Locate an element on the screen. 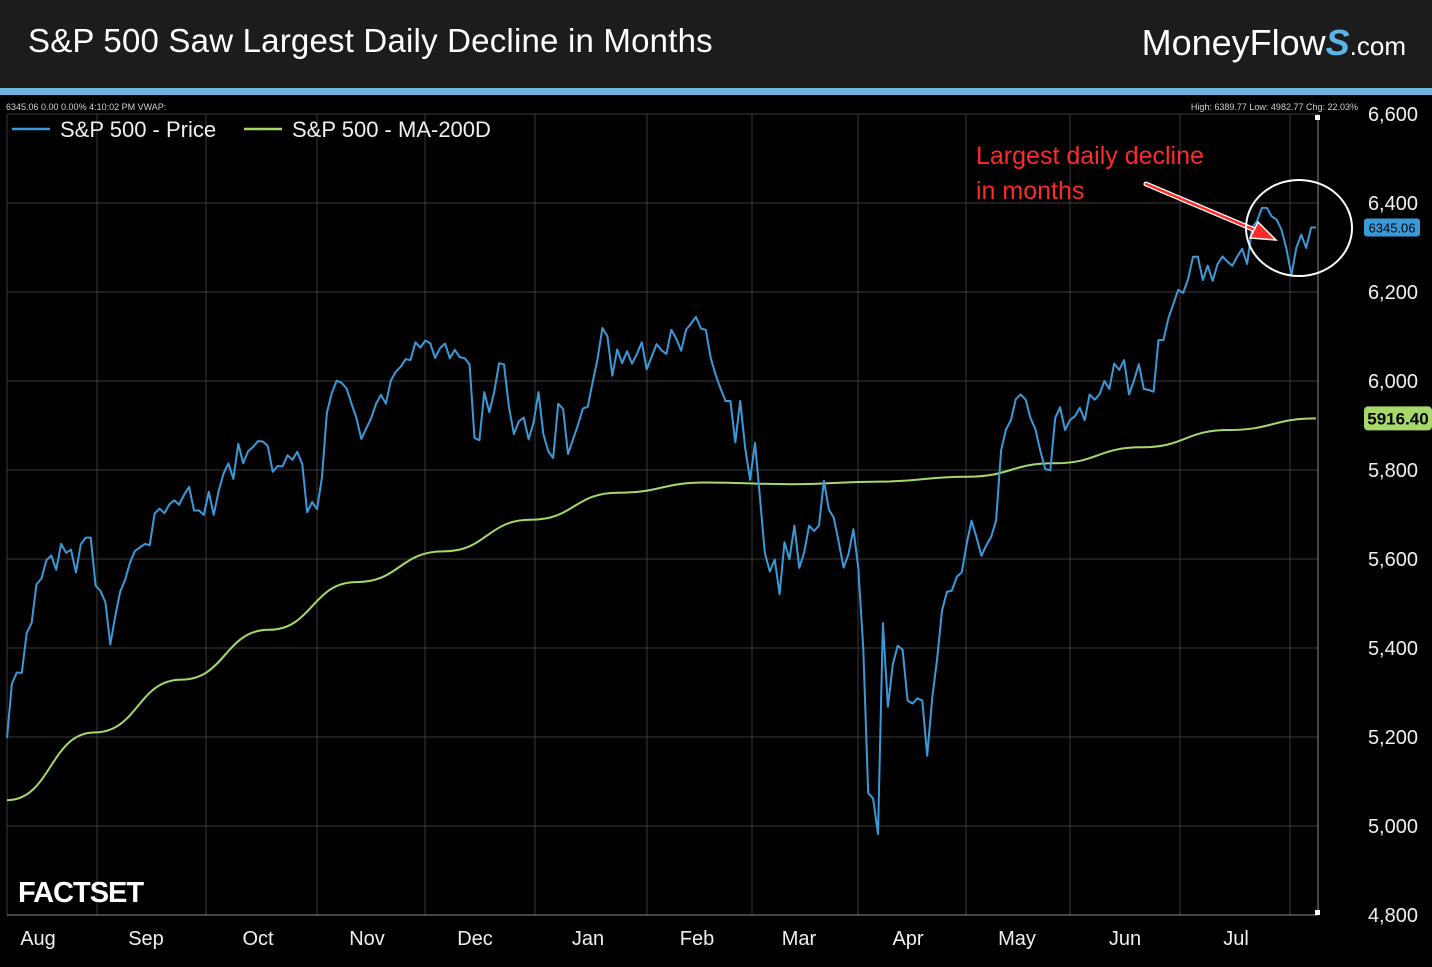 This screenshot has height=967, width=1432. y-tick-label: 5,800 is located at coordinates (1393, 471).